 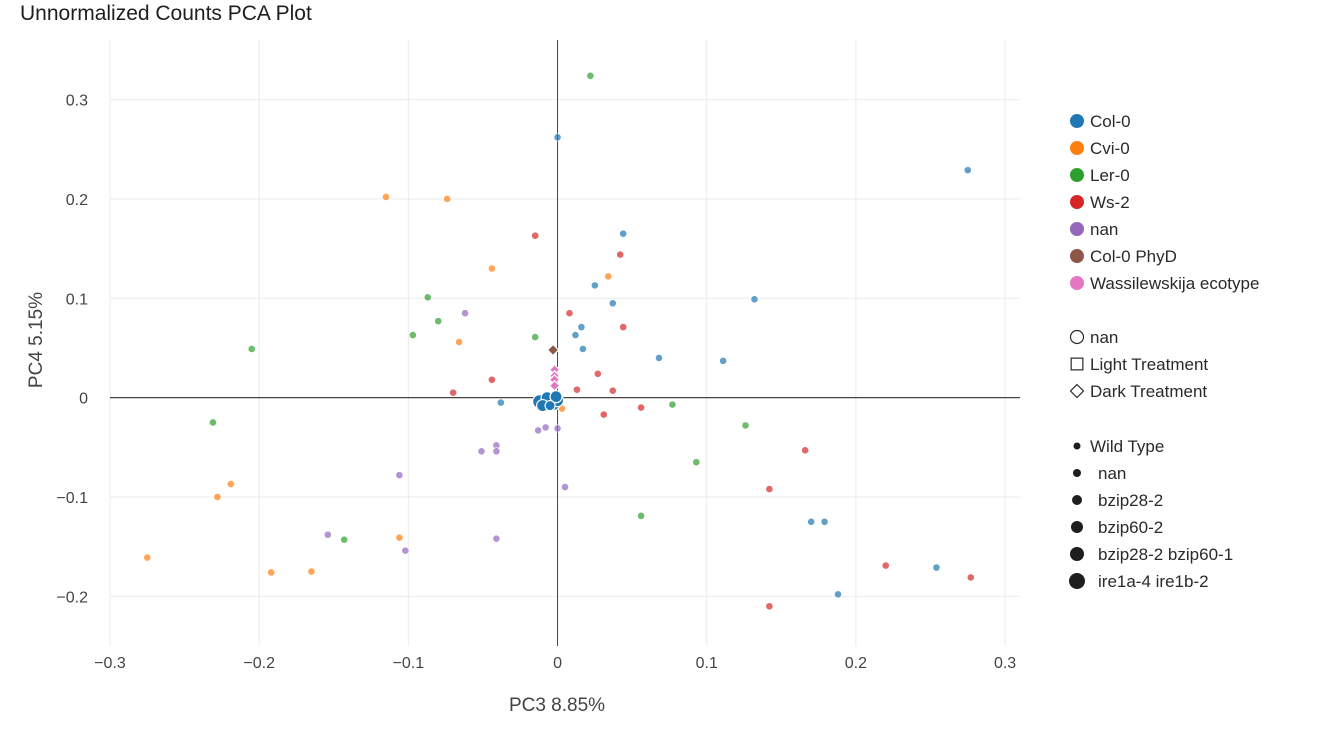 What do you see at coordinates (77, 101) in the screenshot?
I see `y-tick-label: 0.3` at bounding box center [77, 101].